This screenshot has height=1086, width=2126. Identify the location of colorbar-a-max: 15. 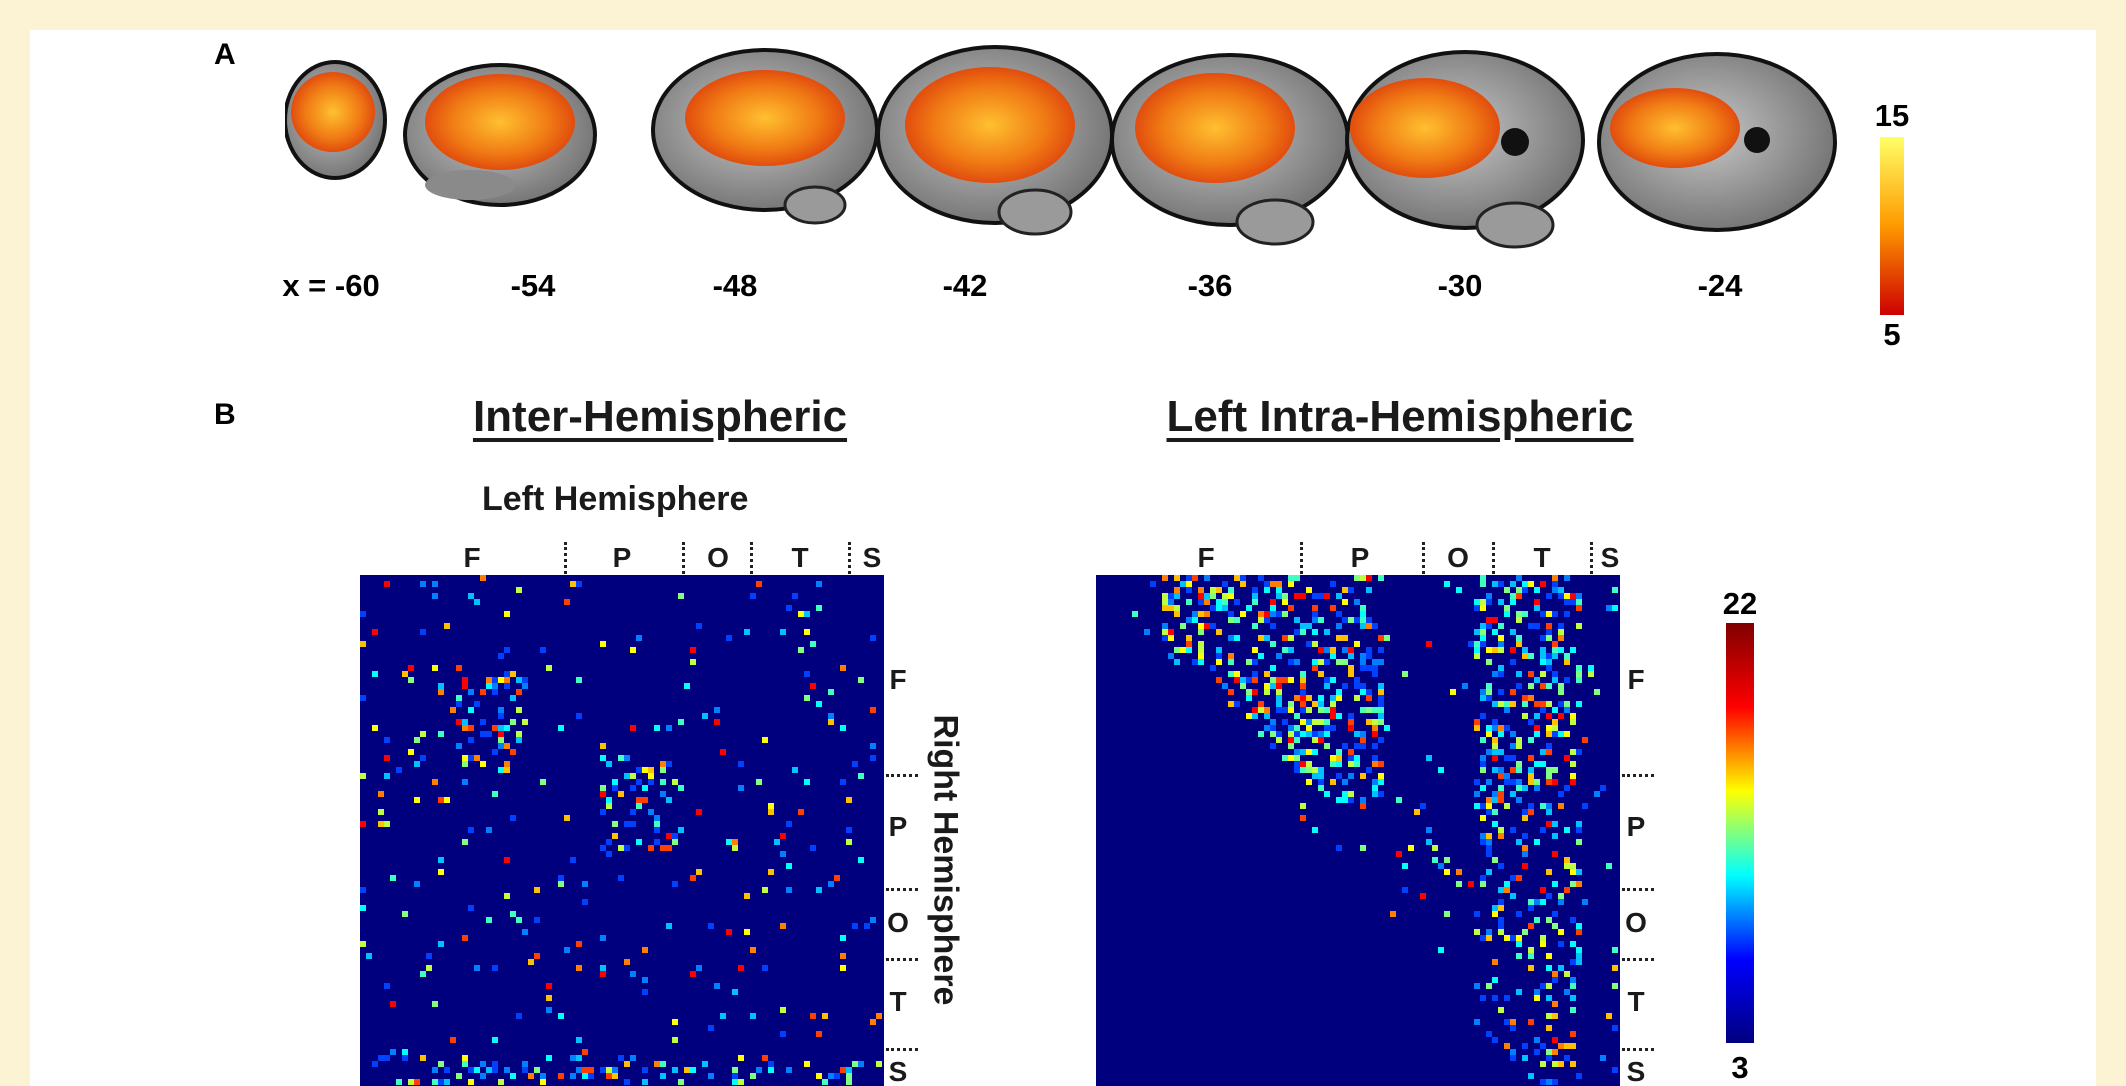
(1892, 115).